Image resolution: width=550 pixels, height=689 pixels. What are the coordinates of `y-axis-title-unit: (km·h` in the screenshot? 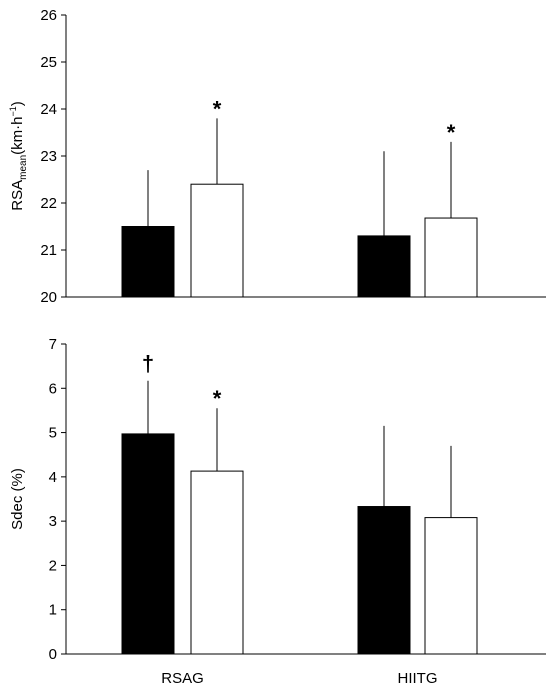 It's located at (17, 136).